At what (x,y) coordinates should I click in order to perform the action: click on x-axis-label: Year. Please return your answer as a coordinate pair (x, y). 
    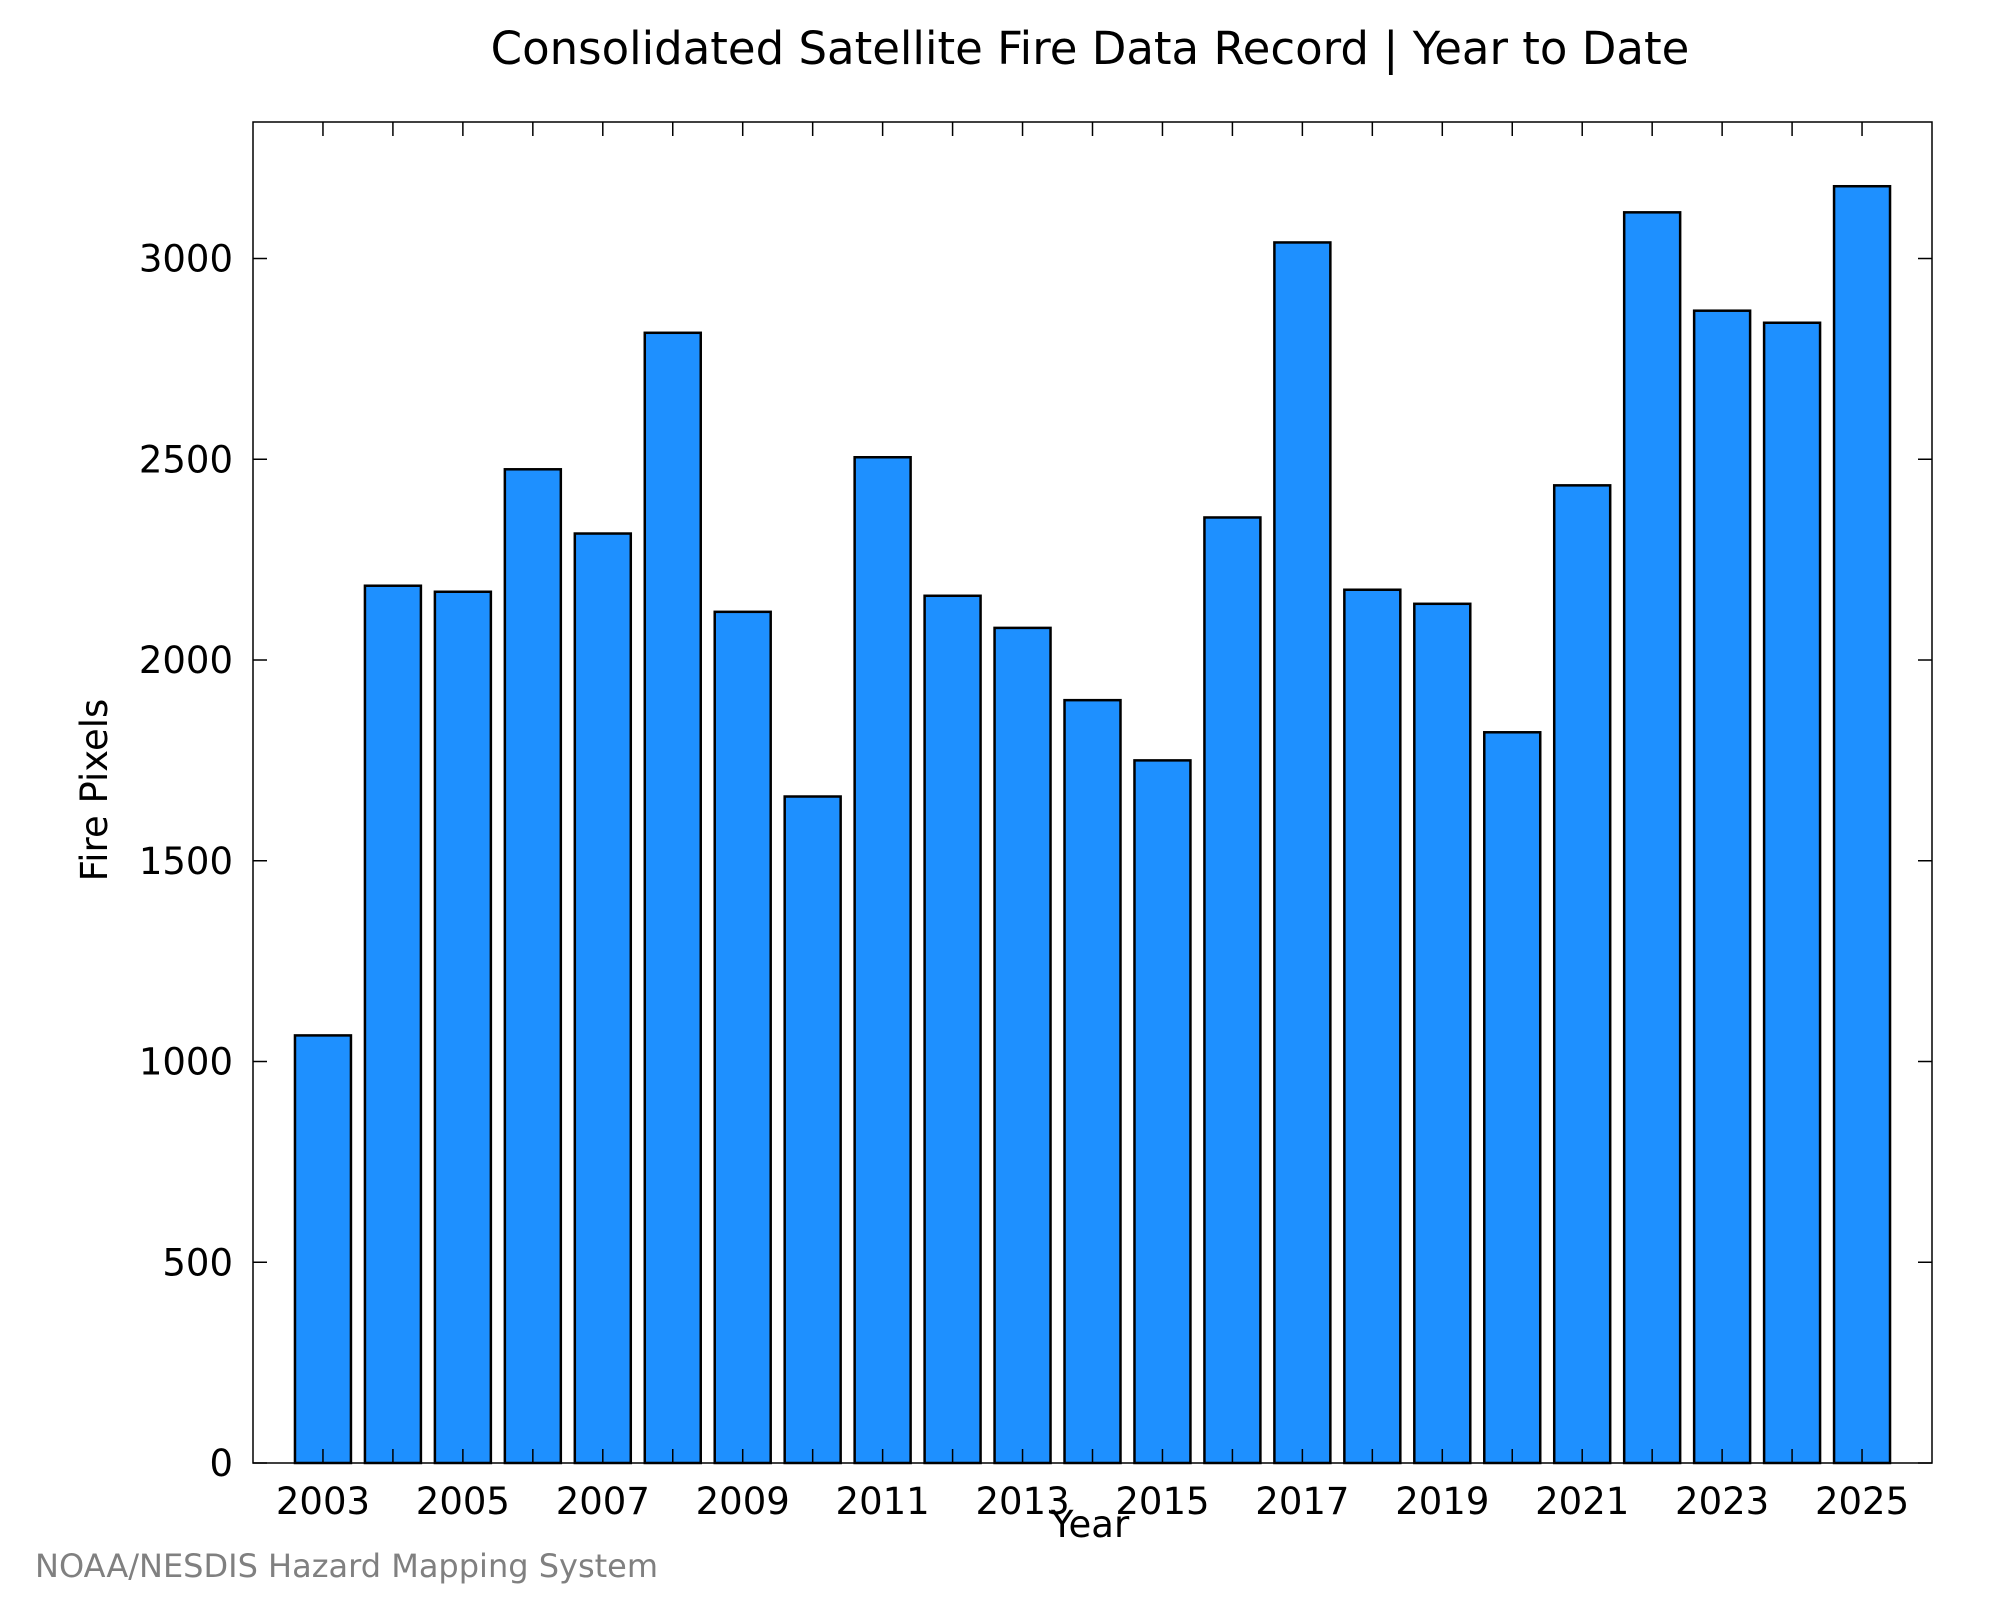
    Looking at the image, I should click on (1090, 1524).